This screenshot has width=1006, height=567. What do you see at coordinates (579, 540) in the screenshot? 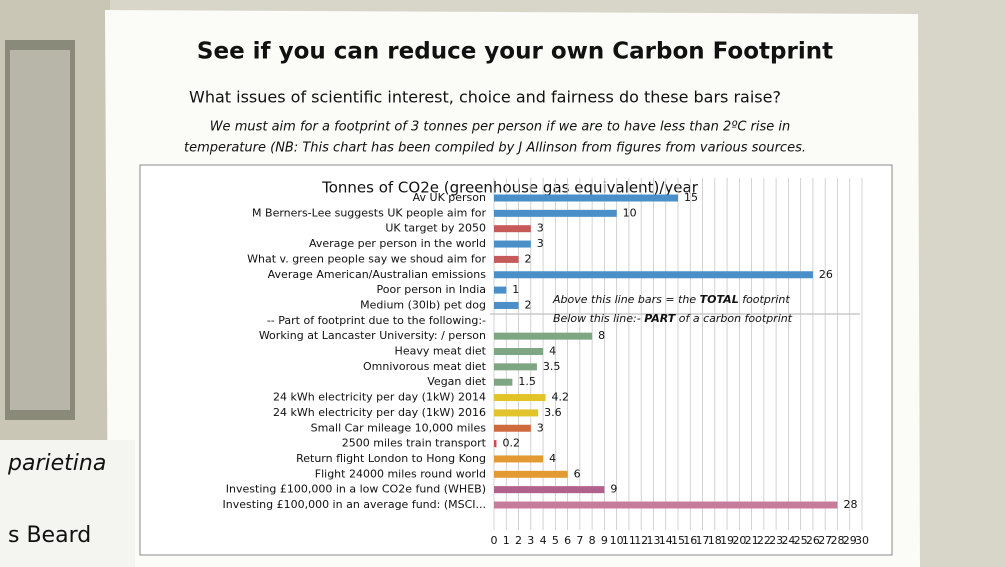
I see `x-tick-label: 7` at bounding box center [579, 540].